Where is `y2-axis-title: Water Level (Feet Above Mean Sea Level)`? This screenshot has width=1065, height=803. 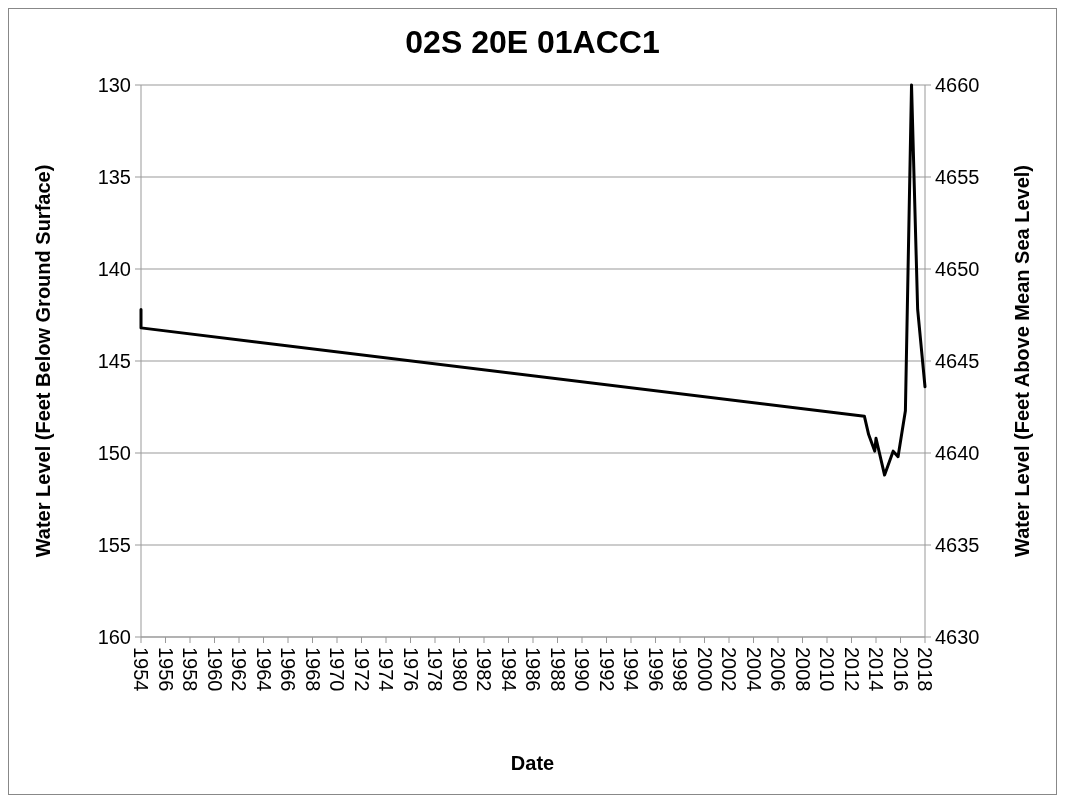 y2-axis-title: Water Level (Feet Above Mean Sea Level) is located at coordinates (1022, 361).